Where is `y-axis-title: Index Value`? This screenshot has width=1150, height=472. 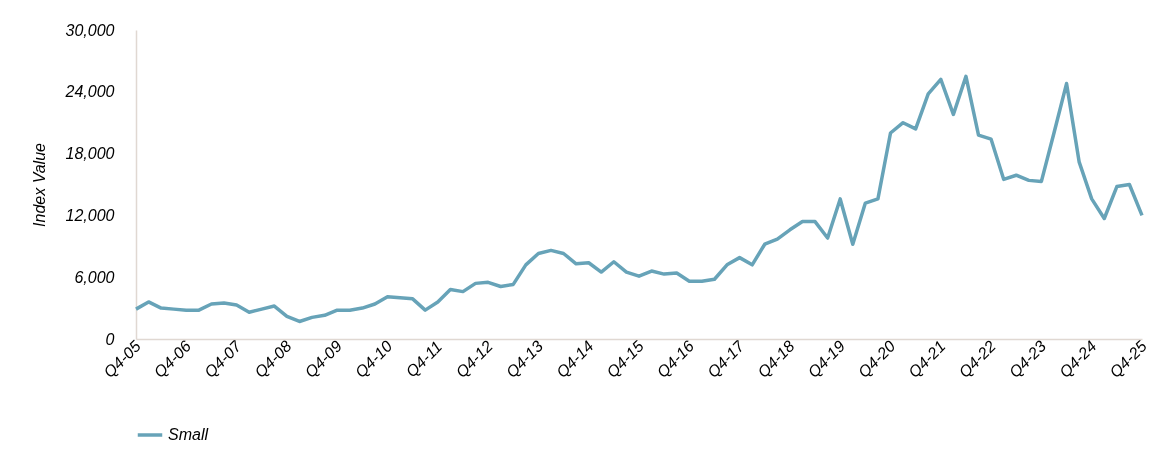 y-axis-title: Index Value is located at coordinates (39, 184).